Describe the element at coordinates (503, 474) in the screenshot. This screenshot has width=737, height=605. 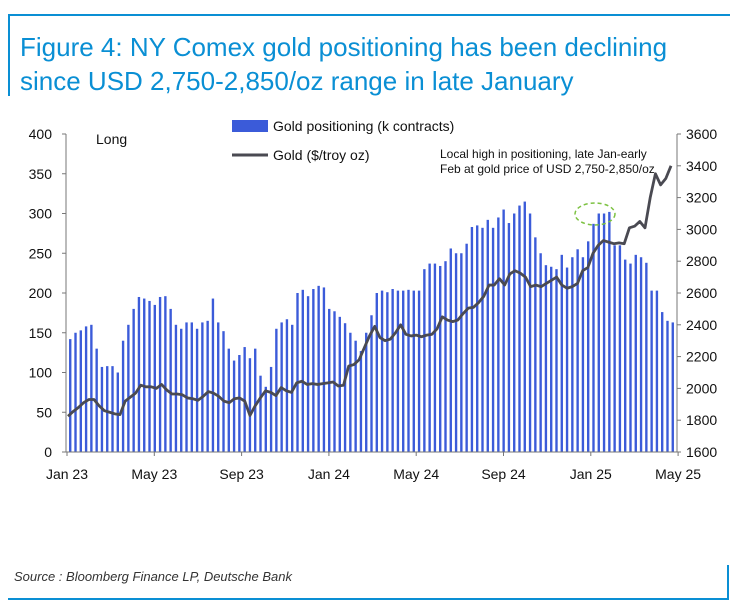
I see `x-tick-label: Sep 24` at that location.